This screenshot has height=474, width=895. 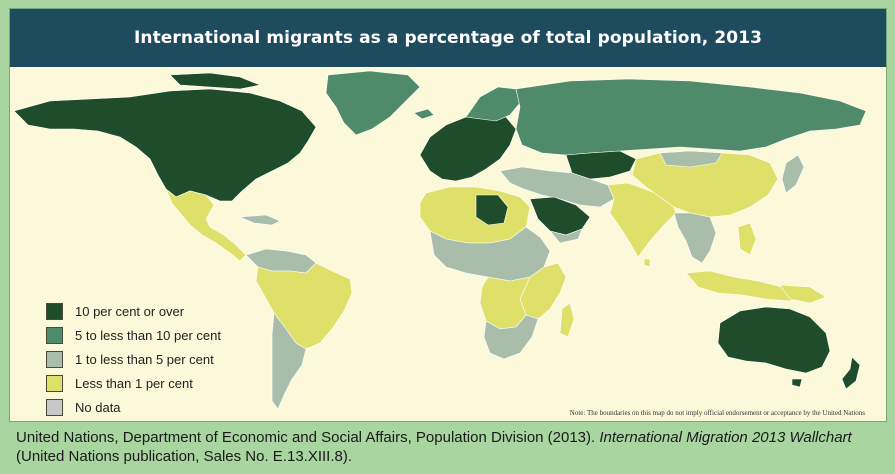 I want to click on region-south-asia, so click(x=642, y=220).